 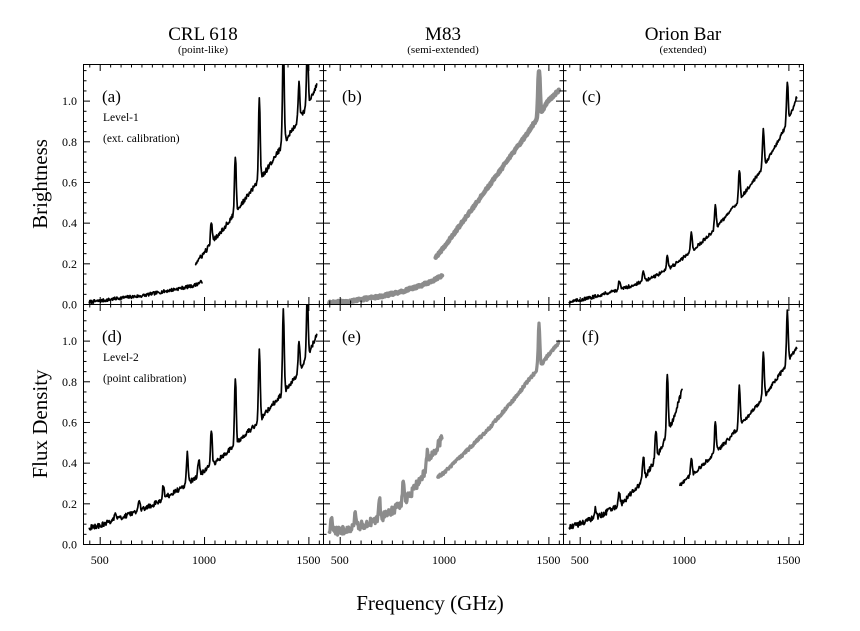 What do you see at coordinates (40, 184) in the screenshot?
I see `y-axis-label-brightness: Brightness` at bounding box center [40, 184].